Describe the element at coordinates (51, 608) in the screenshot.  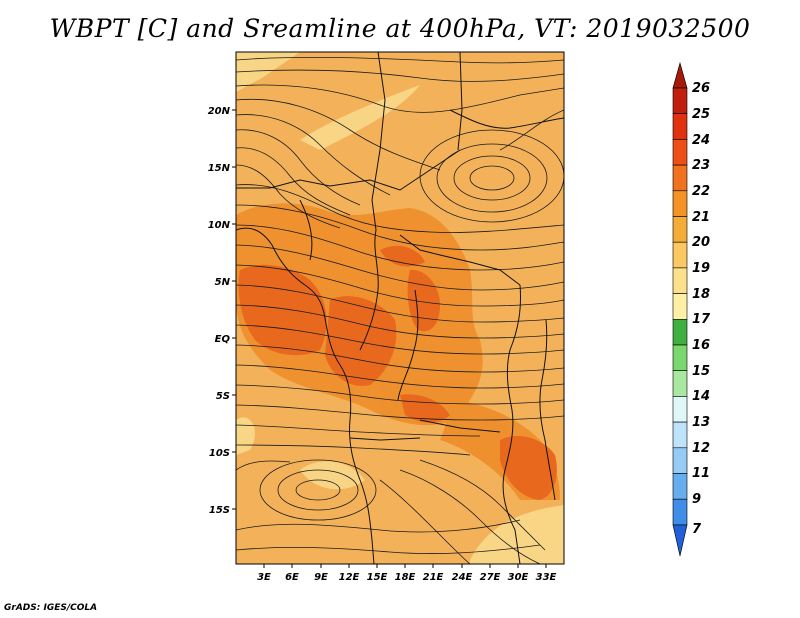
I see `grads-credit: GrADS: IGES/COLA` at that location.